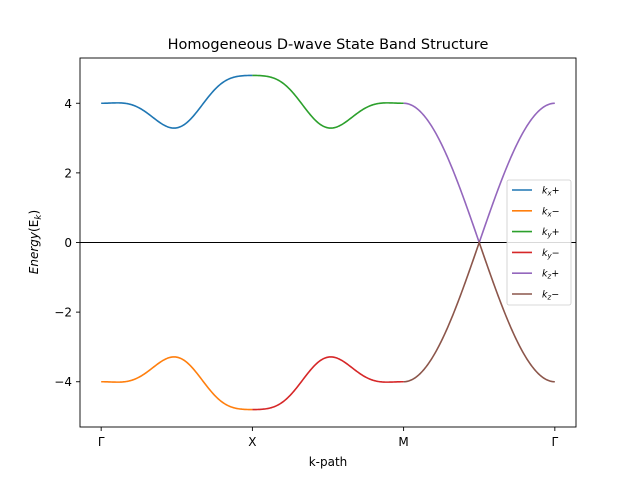 The image size is (640, 484). I want to click on y-tick-label: 0, so click(68, 243).